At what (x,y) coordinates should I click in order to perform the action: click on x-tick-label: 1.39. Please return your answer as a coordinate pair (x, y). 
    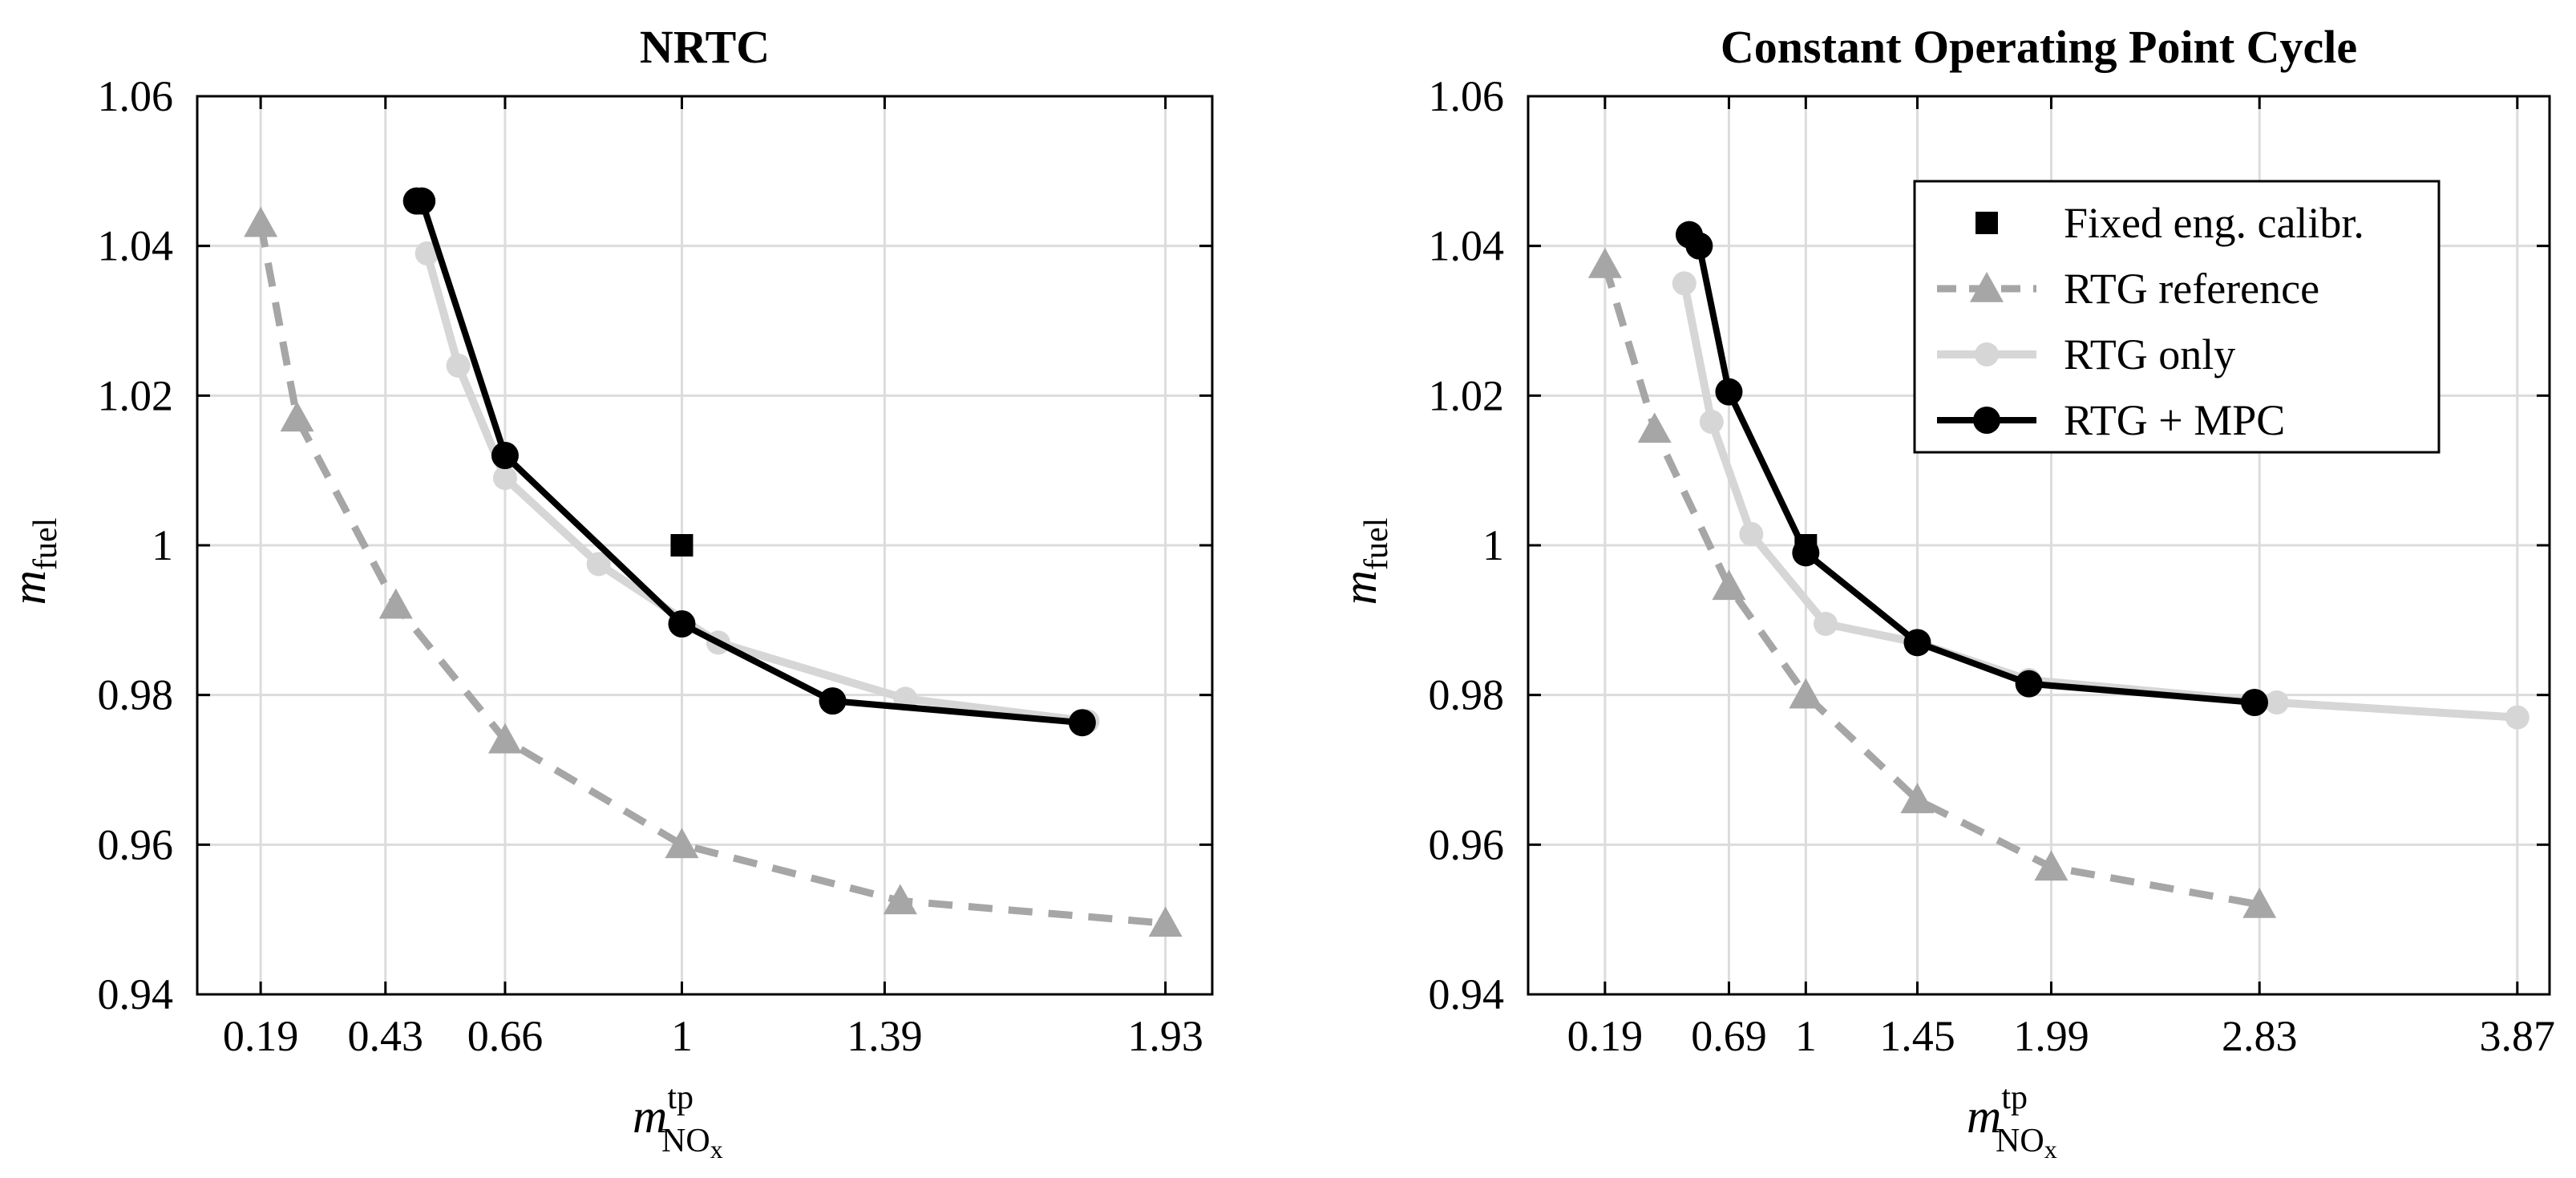
    Looking at the image, I should click on (885, 1036).